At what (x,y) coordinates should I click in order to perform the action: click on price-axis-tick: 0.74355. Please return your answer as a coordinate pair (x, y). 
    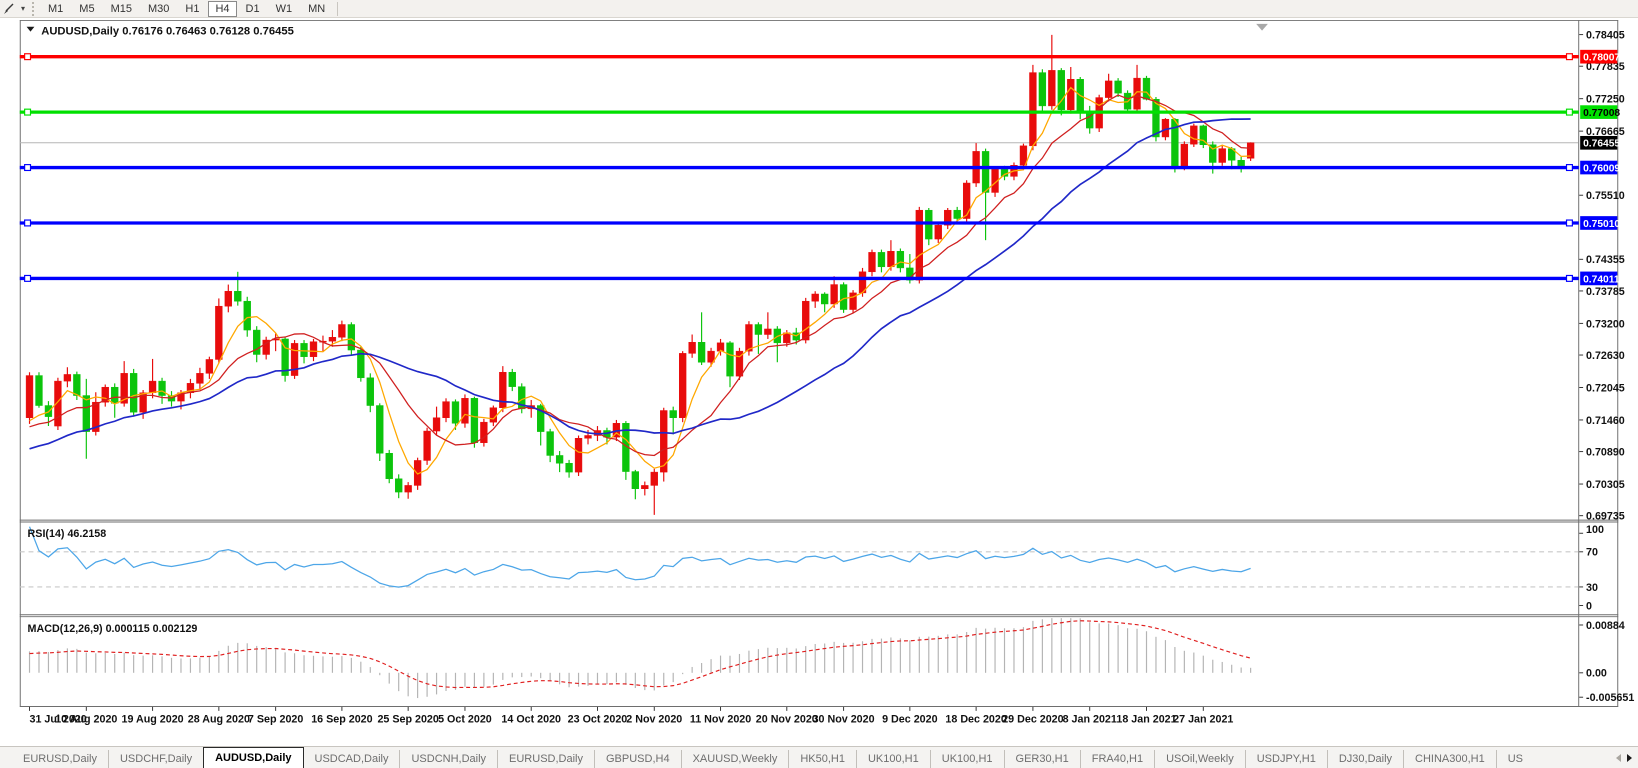
    Looking at the image, I should click on (1605, 260).